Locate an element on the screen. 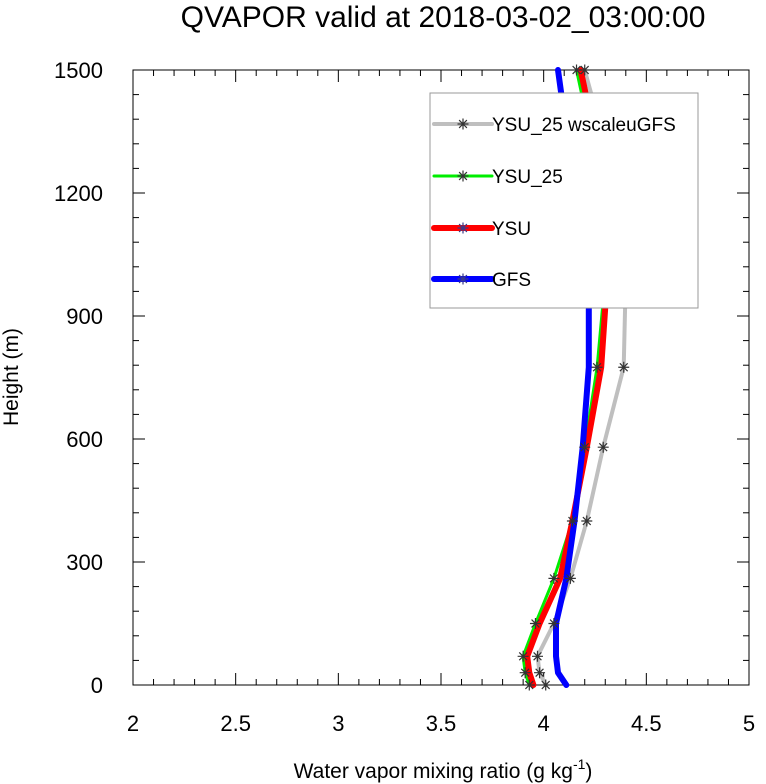 The height and width of the screenshot is (784, 766). x-tick-label: 4.5 is located at coordinates (646, 723).